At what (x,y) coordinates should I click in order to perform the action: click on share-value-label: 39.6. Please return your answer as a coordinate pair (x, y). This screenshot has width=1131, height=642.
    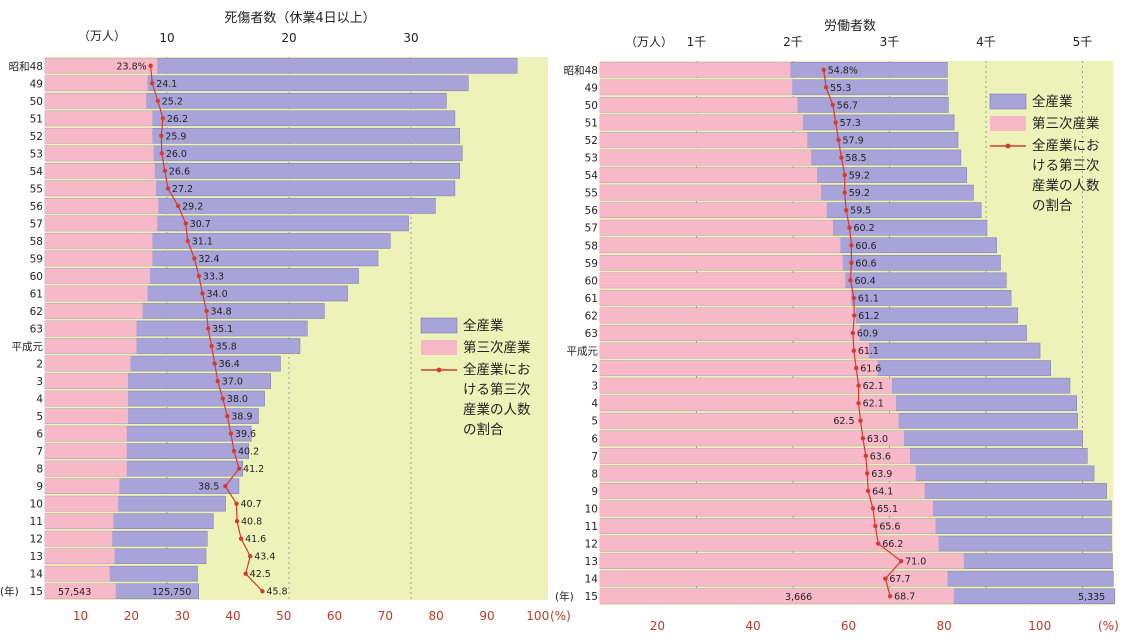
    Looking at the image, I should click on (245, 434).